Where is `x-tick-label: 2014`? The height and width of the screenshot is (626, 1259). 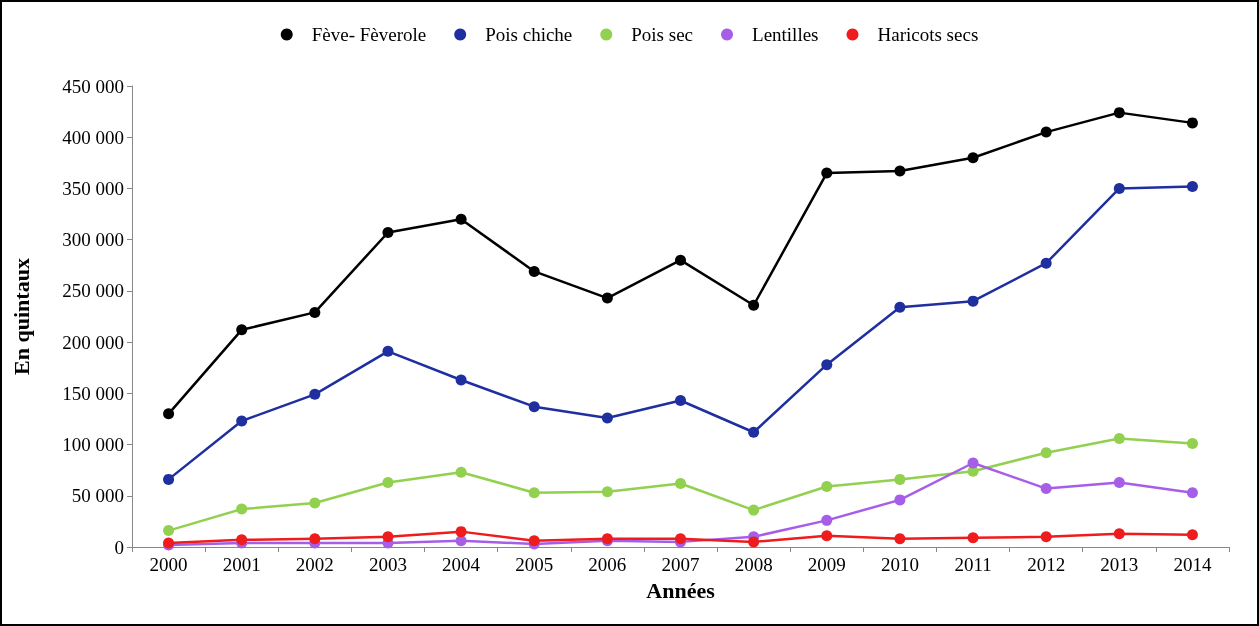 x-tick-label: 2014 is located at coordinates (1192, 564).